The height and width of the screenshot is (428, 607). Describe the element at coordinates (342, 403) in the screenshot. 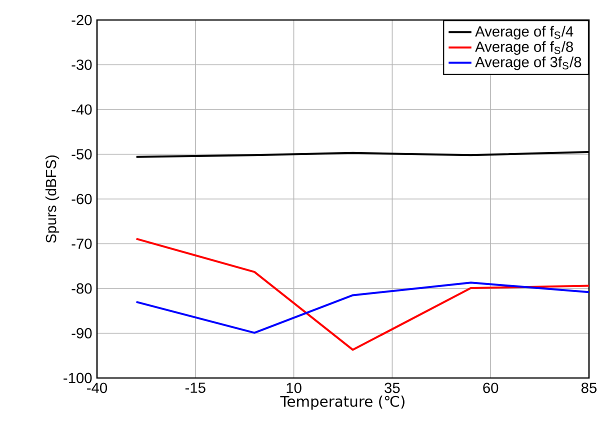

I see `x-axis-title: Temperature (℃)` at that location.